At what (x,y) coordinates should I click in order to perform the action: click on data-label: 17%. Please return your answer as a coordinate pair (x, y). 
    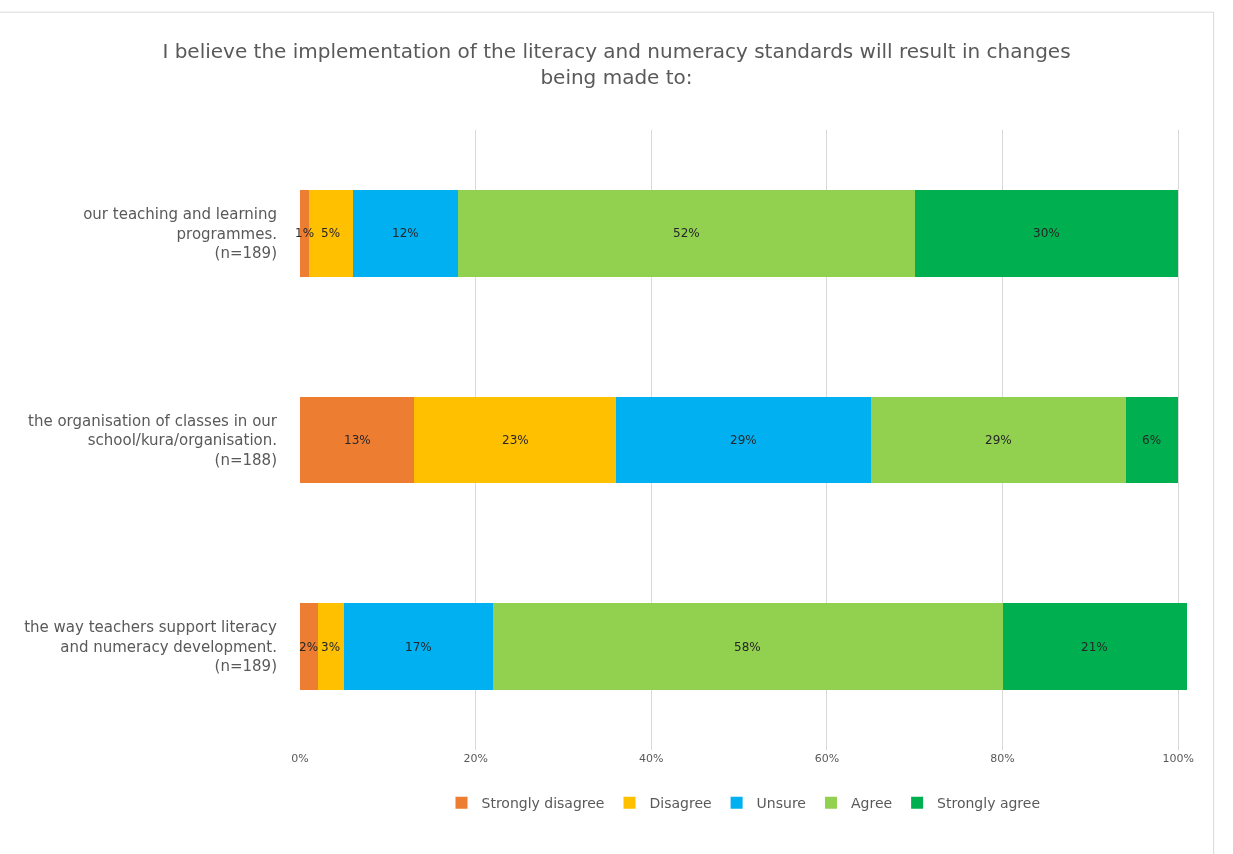
    Looking at the image, I should click on (418, 647).